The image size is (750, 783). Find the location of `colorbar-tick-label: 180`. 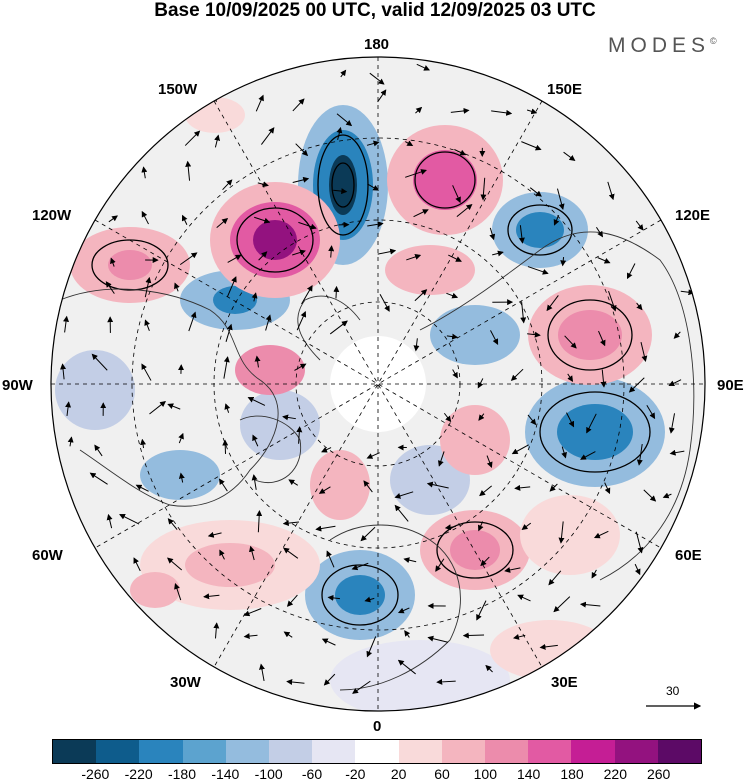

colorbar-tick-label: 180 is located at coordinates (572, 774).